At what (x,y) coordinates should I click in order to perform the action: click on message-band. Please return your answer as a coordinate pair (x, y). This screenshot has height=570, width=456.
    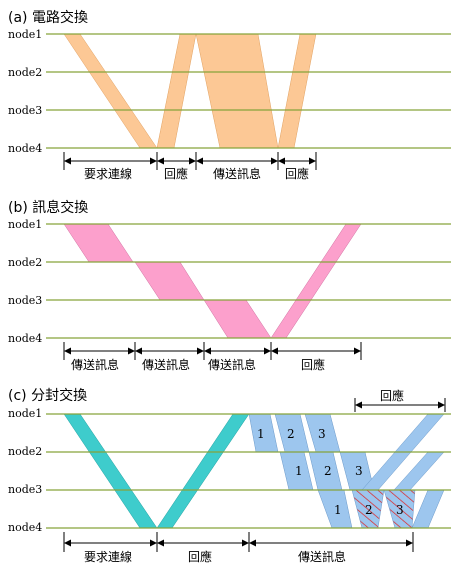
    Looking at the image, I should click on (237, 91).